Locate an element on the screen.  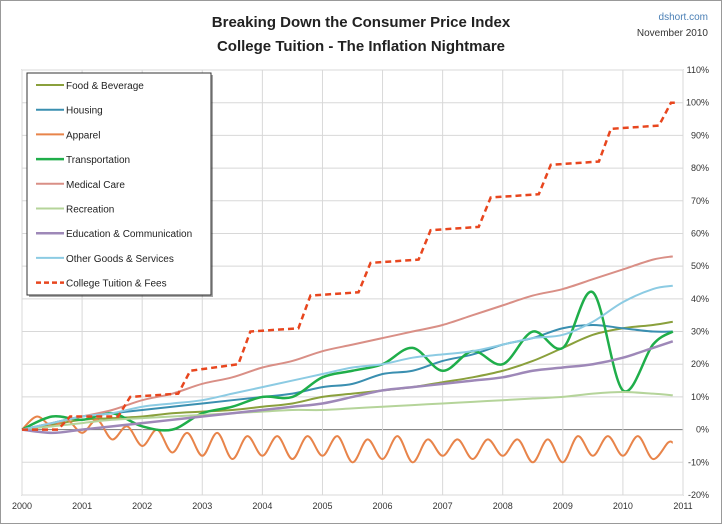
x-tick-label: 2006 is located at coordinates (383, 506).